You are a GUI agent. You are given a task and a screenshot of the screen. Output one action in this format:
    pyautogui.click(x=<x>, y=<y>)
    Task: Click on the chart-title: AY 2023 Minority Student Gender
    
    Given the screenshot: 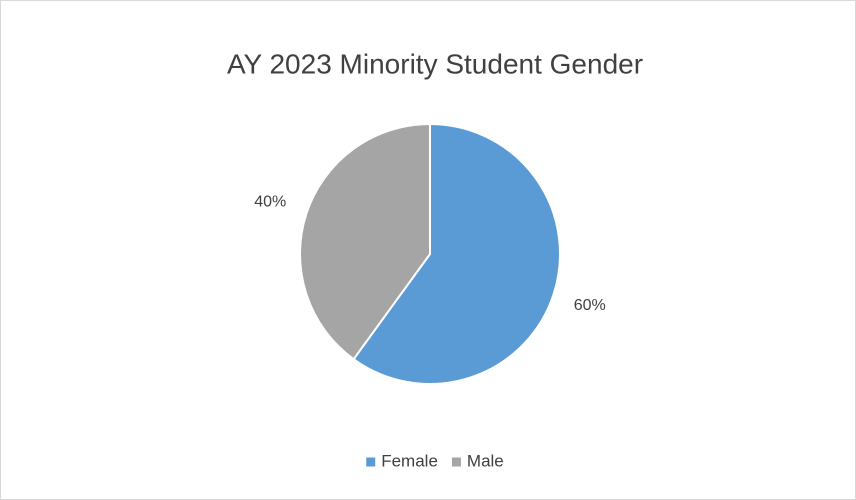 What is the action you would take?
    pyautogui.click(x=435, y=63)
    